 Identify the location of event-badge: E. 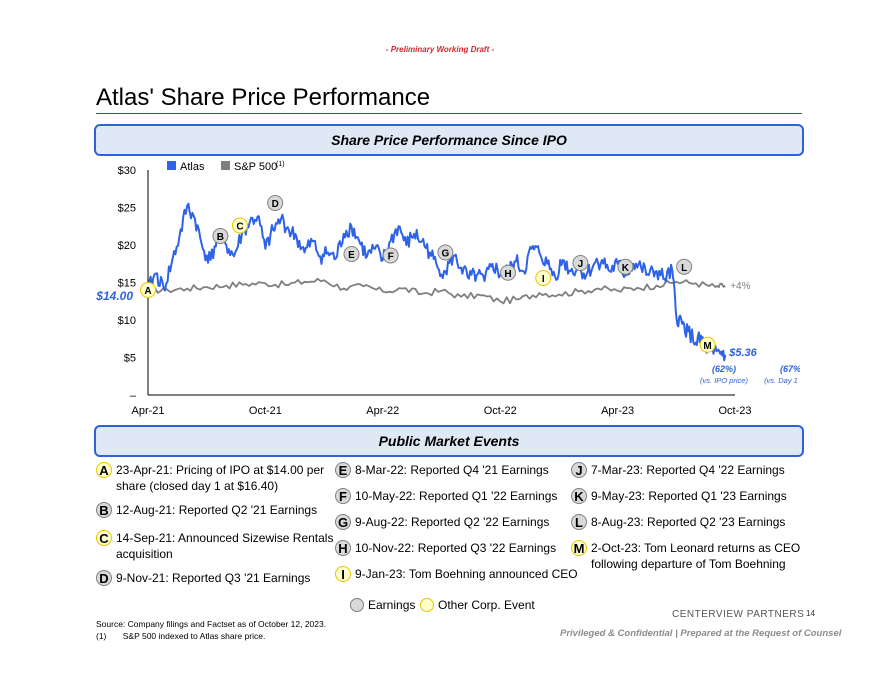
(343, 470).